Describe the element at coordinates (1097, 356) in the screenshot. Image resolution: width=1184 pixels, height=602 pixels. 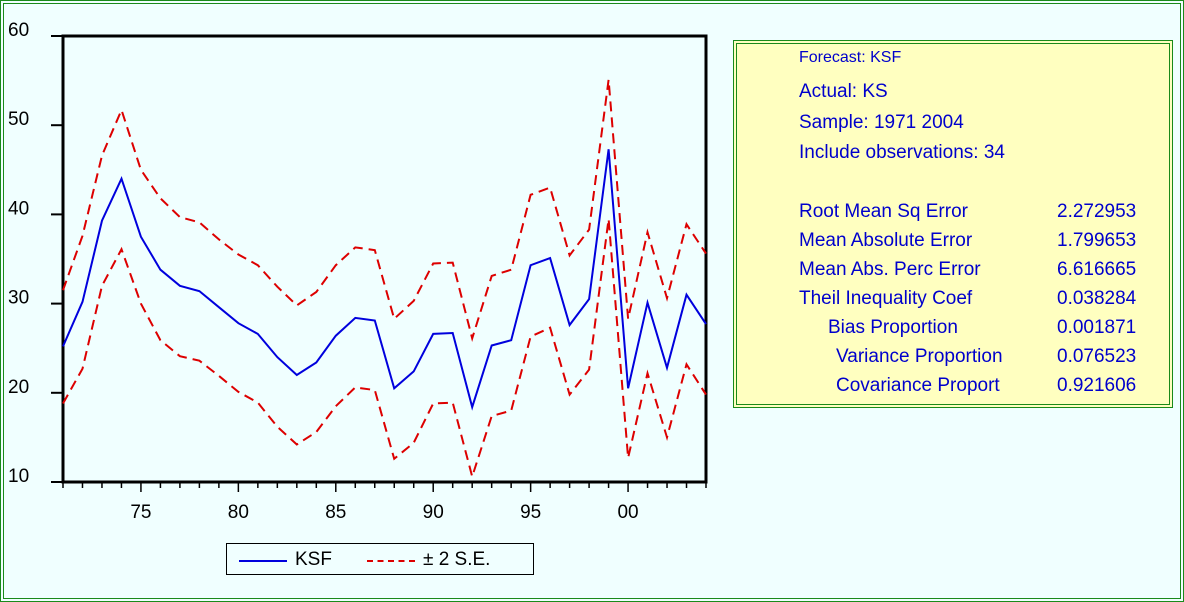
I see `stat-value: 0.076523` at that location.